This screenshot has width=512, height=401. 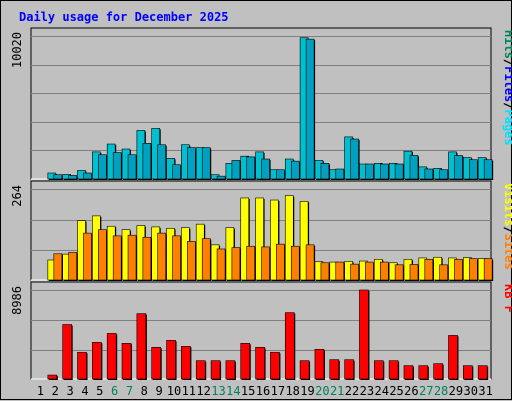 I want to click on chart-title: Daily usage for December 2025, so click(x=124, y=17).